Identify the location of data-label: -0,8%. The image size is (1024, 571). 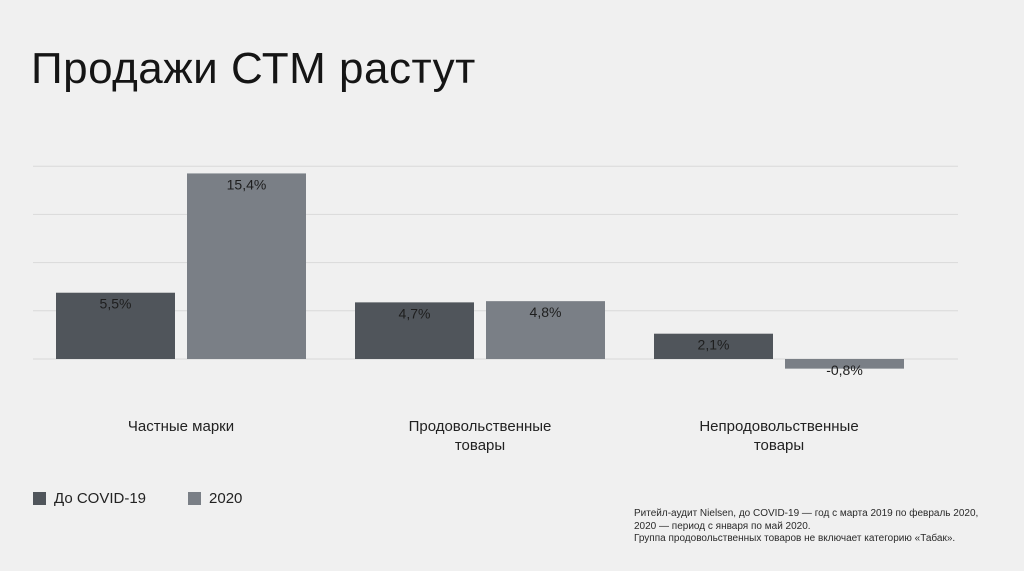
(844, 370).